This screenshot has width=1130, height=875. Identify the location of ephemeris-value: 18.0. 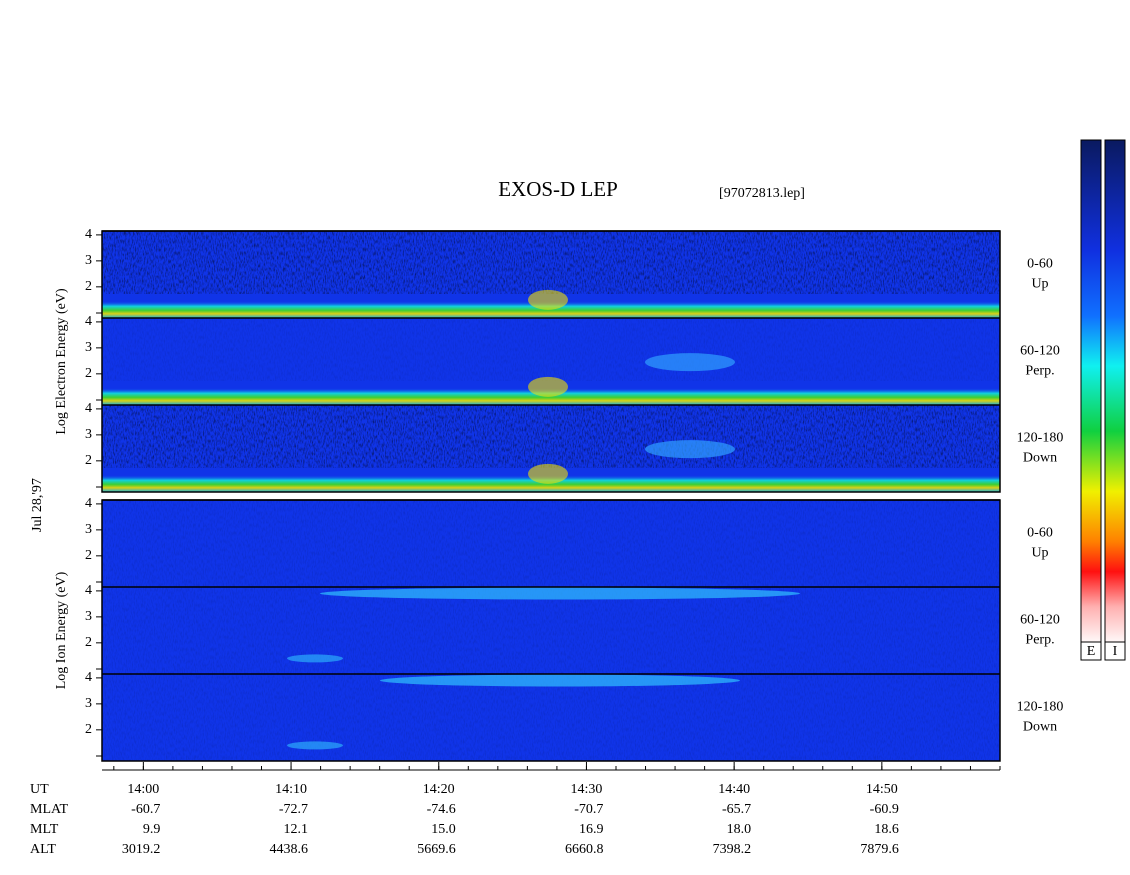
(739, 829).